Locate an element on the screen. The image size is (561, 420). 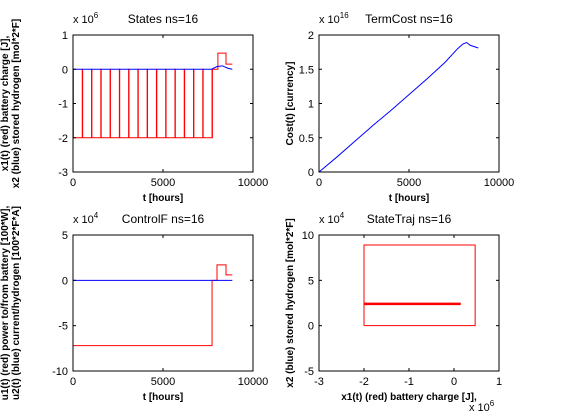
chart-title: ControlF ns=16 is located at coordinates (163, 219).